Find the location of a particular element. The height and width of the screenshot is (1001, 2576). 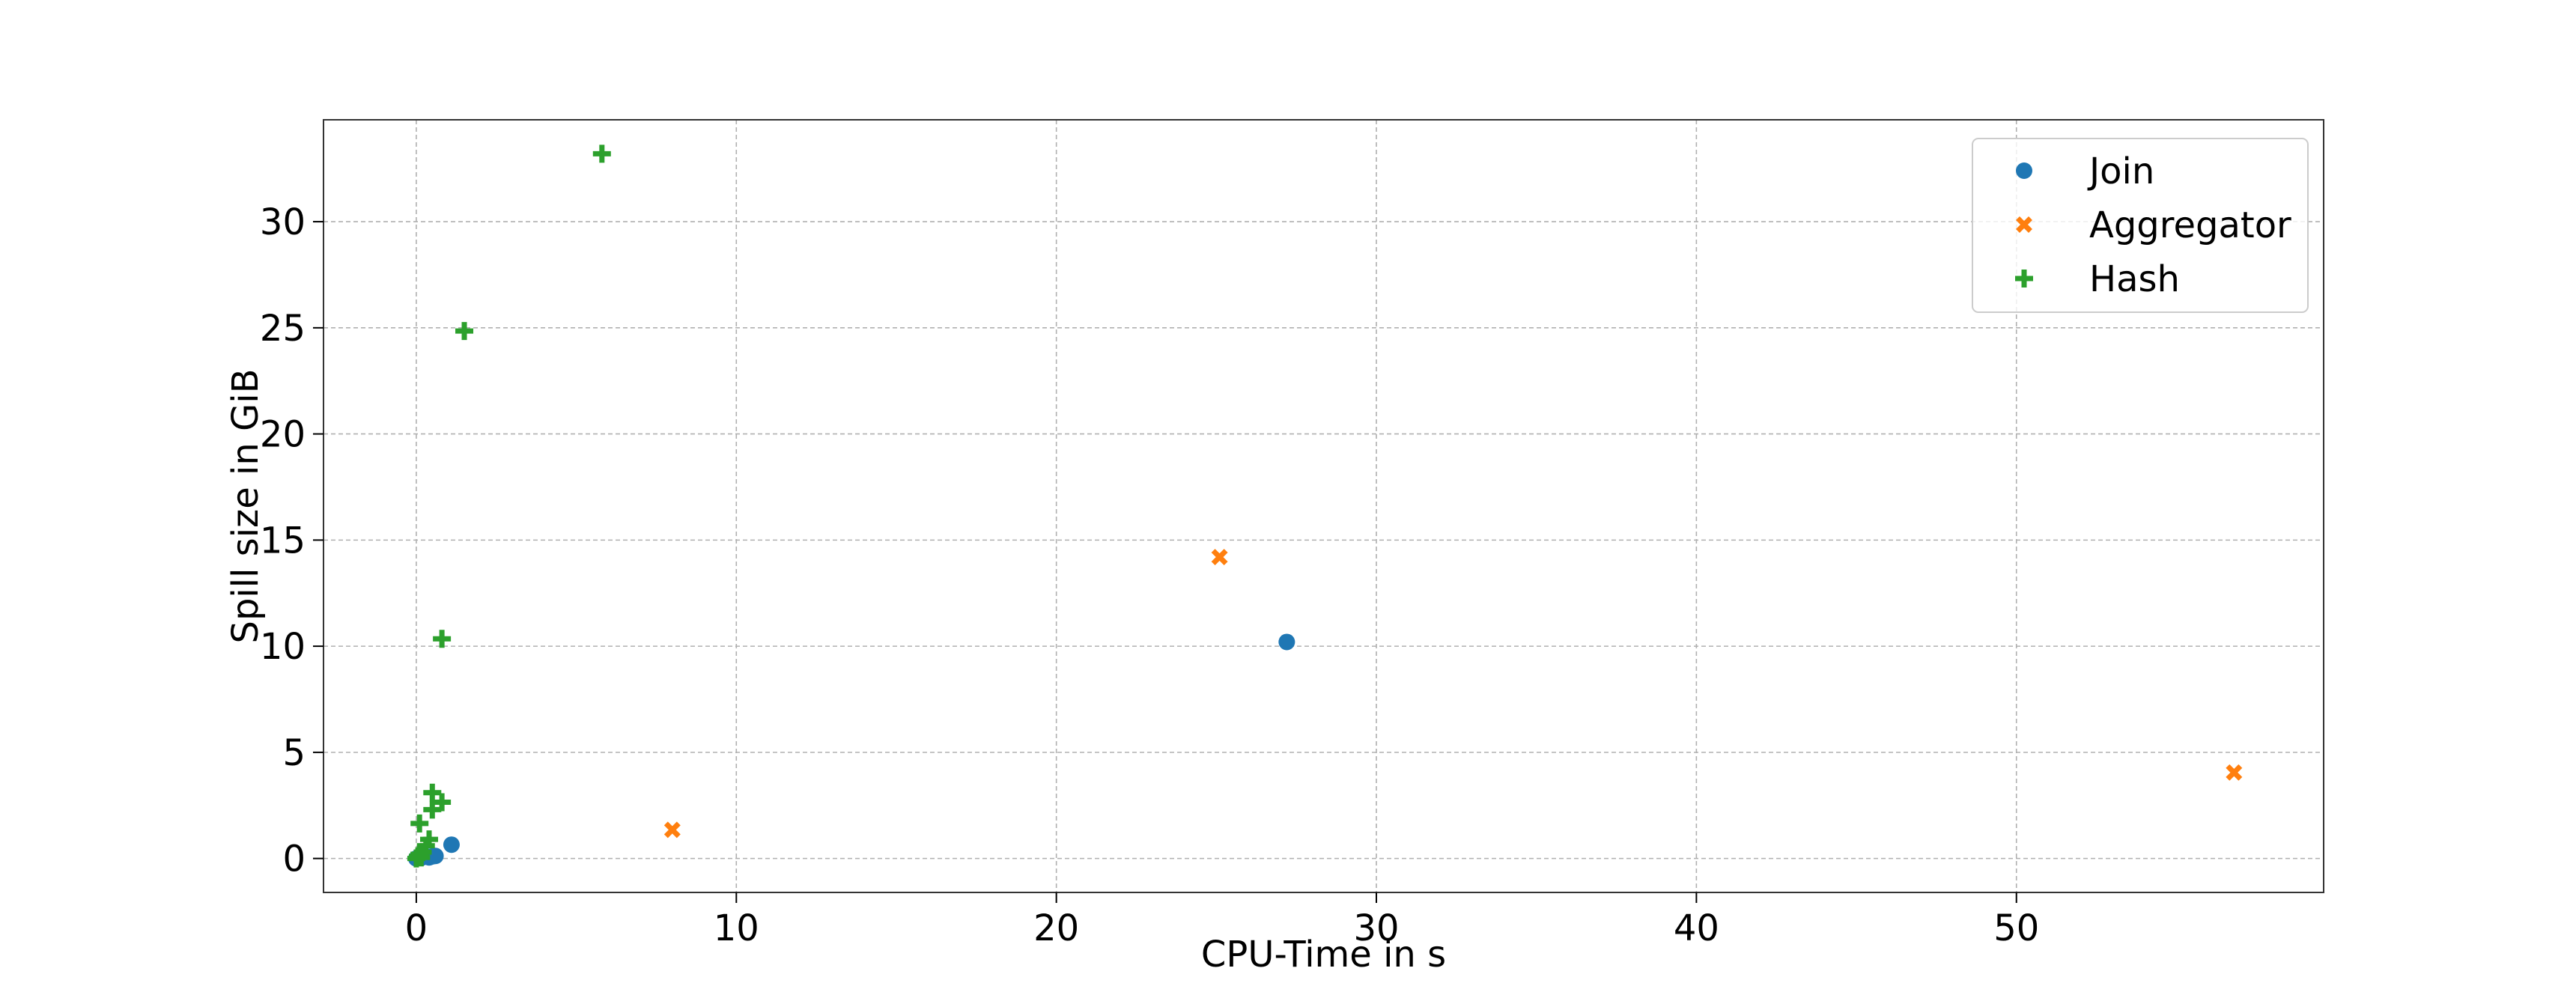

legend-label-hash: Hash is located at coordinates (2134, 279).